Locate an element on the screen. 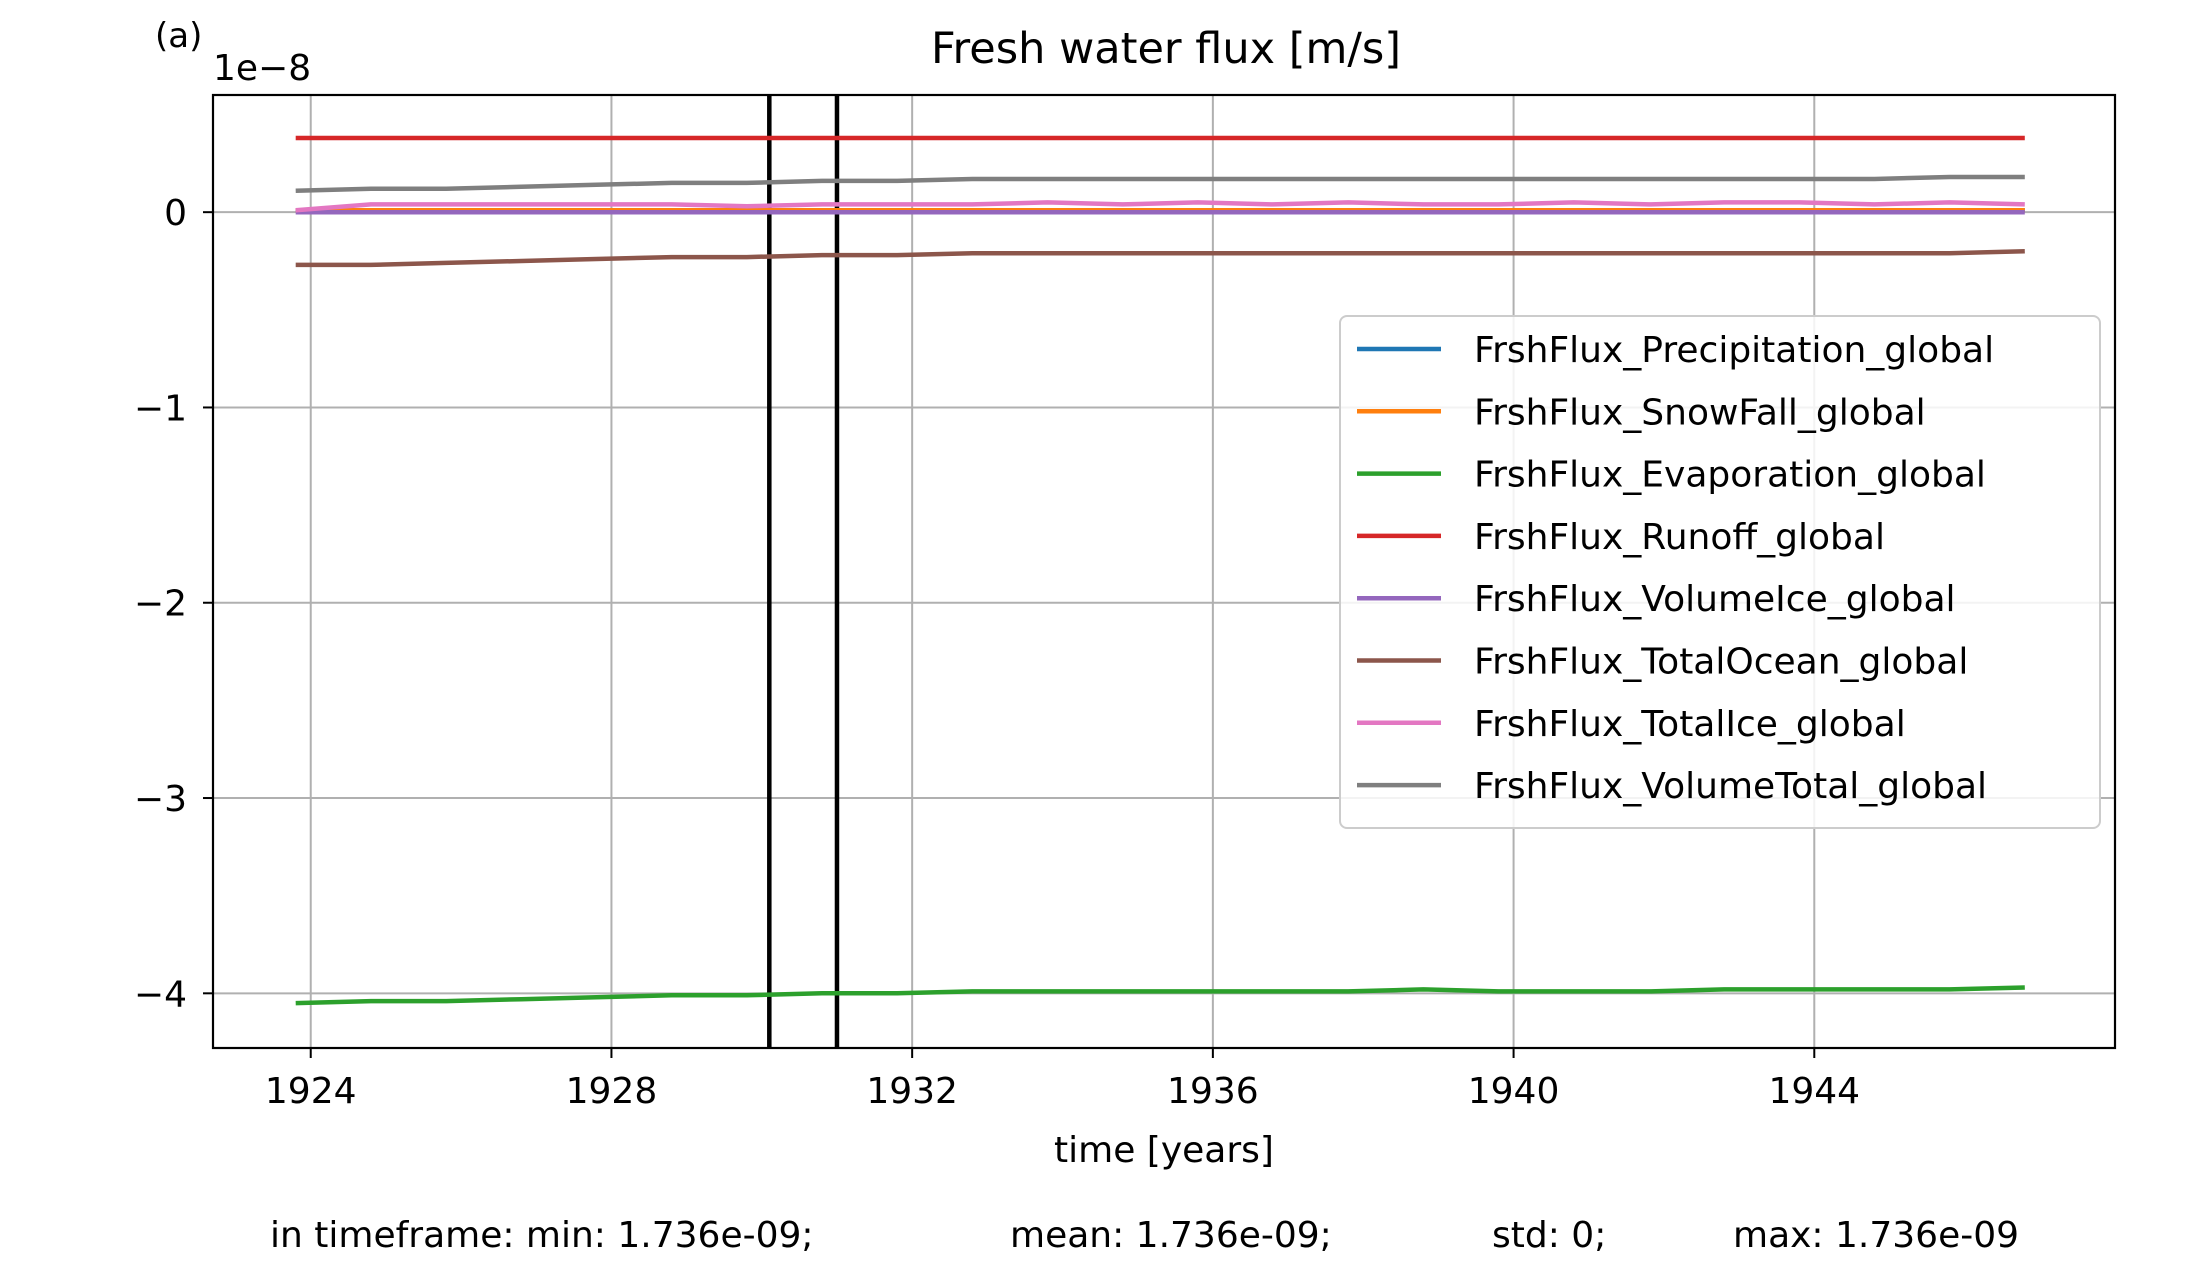 This screenshot has height=1268, width=2196. chart-title: Fresh water flux [m/s] is located at coordinates (1166, 49).